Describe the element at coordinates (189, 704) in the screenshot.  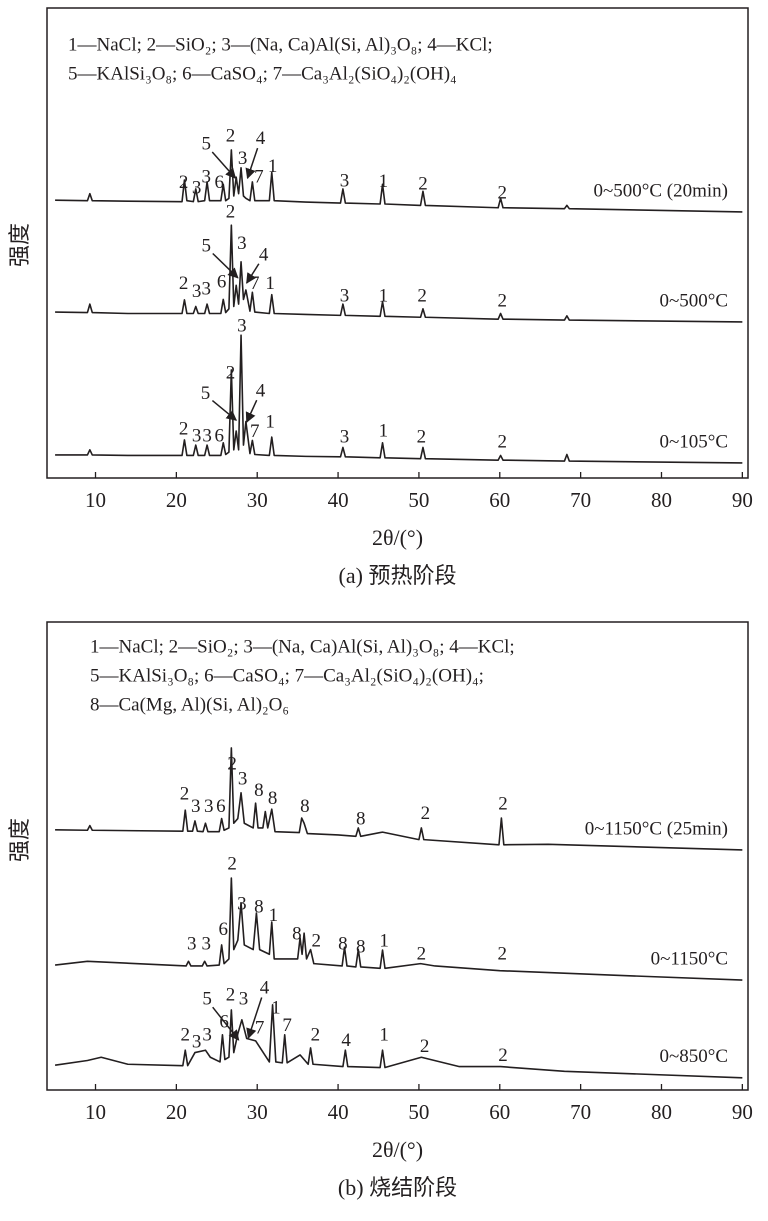
I see `legend-line: 8—Ca(Mg, Al)(Si, Al)₂O₆` at that location.